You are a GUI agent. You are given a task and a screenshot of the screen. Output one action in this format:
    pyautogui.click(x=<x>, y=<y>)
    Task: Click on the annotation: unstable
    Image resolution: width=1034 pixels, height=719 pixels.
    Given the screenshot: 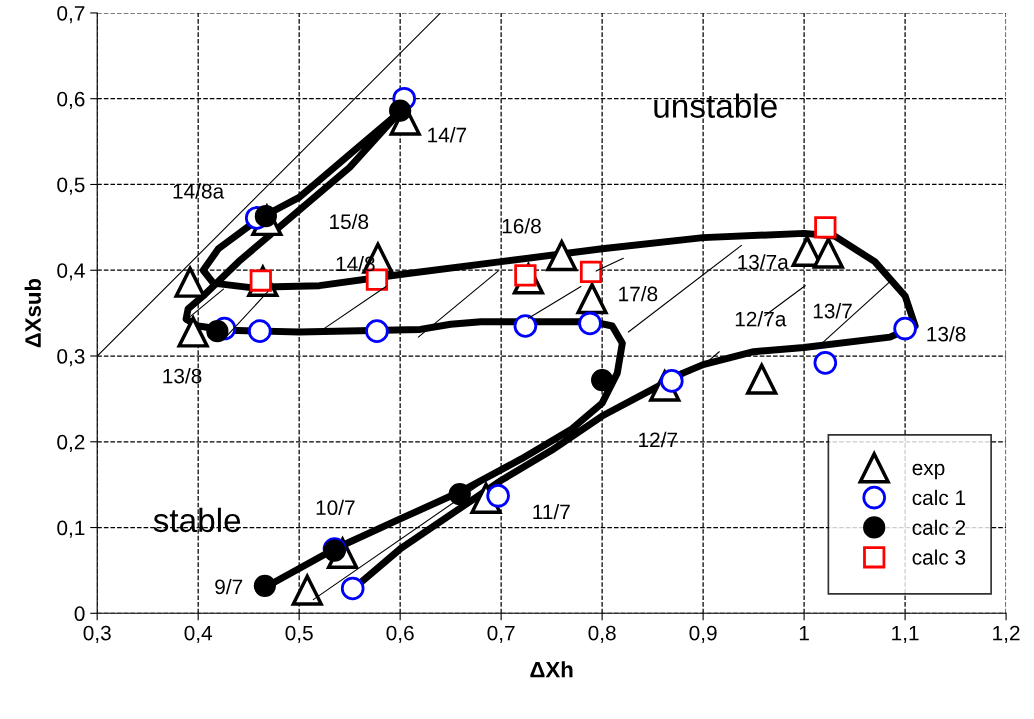 What is the action you would take?
    pyautogui.click(x=715, y=105)
    